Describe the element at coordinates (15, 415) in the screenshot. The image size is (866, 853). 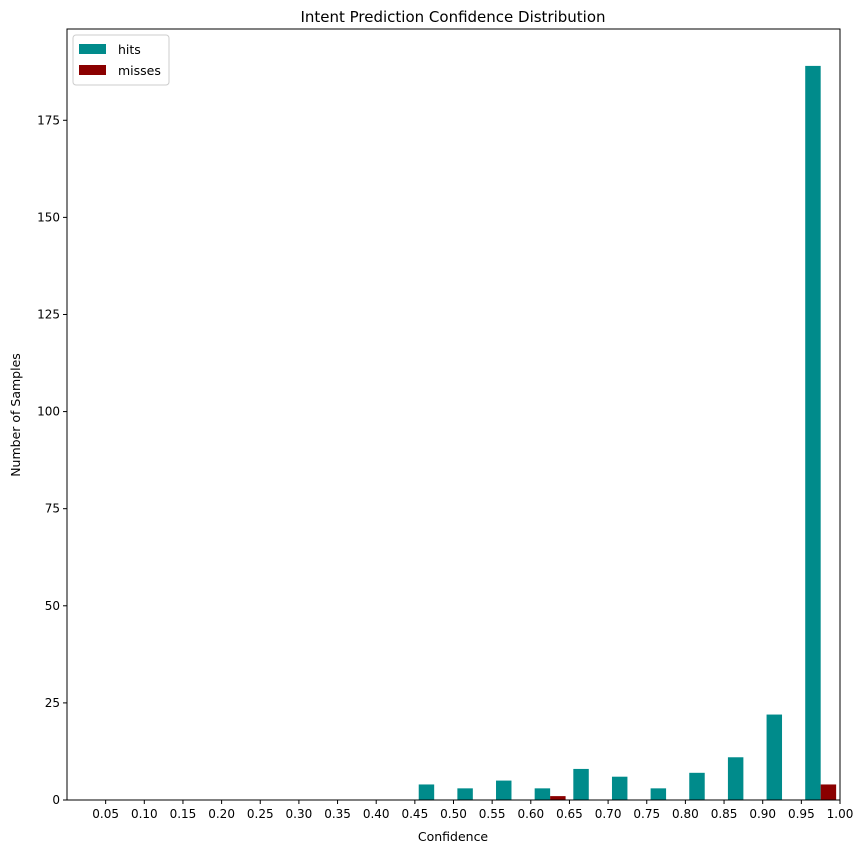
I see `y-axis-label: Number of Samples` at that location.